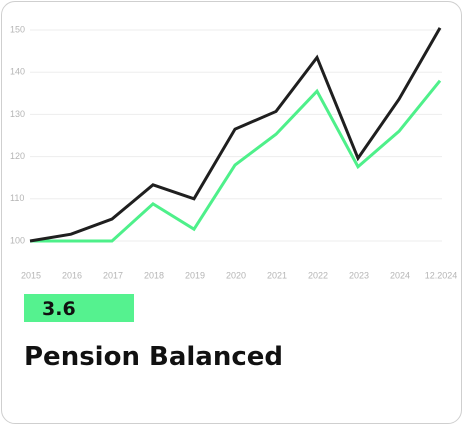 The height and width of the screenshot is (425, 463). What do you see at coordinates (17, 72) in the screenshot?
I see `y-tick-label: 140` at bounding box center [17, 72].